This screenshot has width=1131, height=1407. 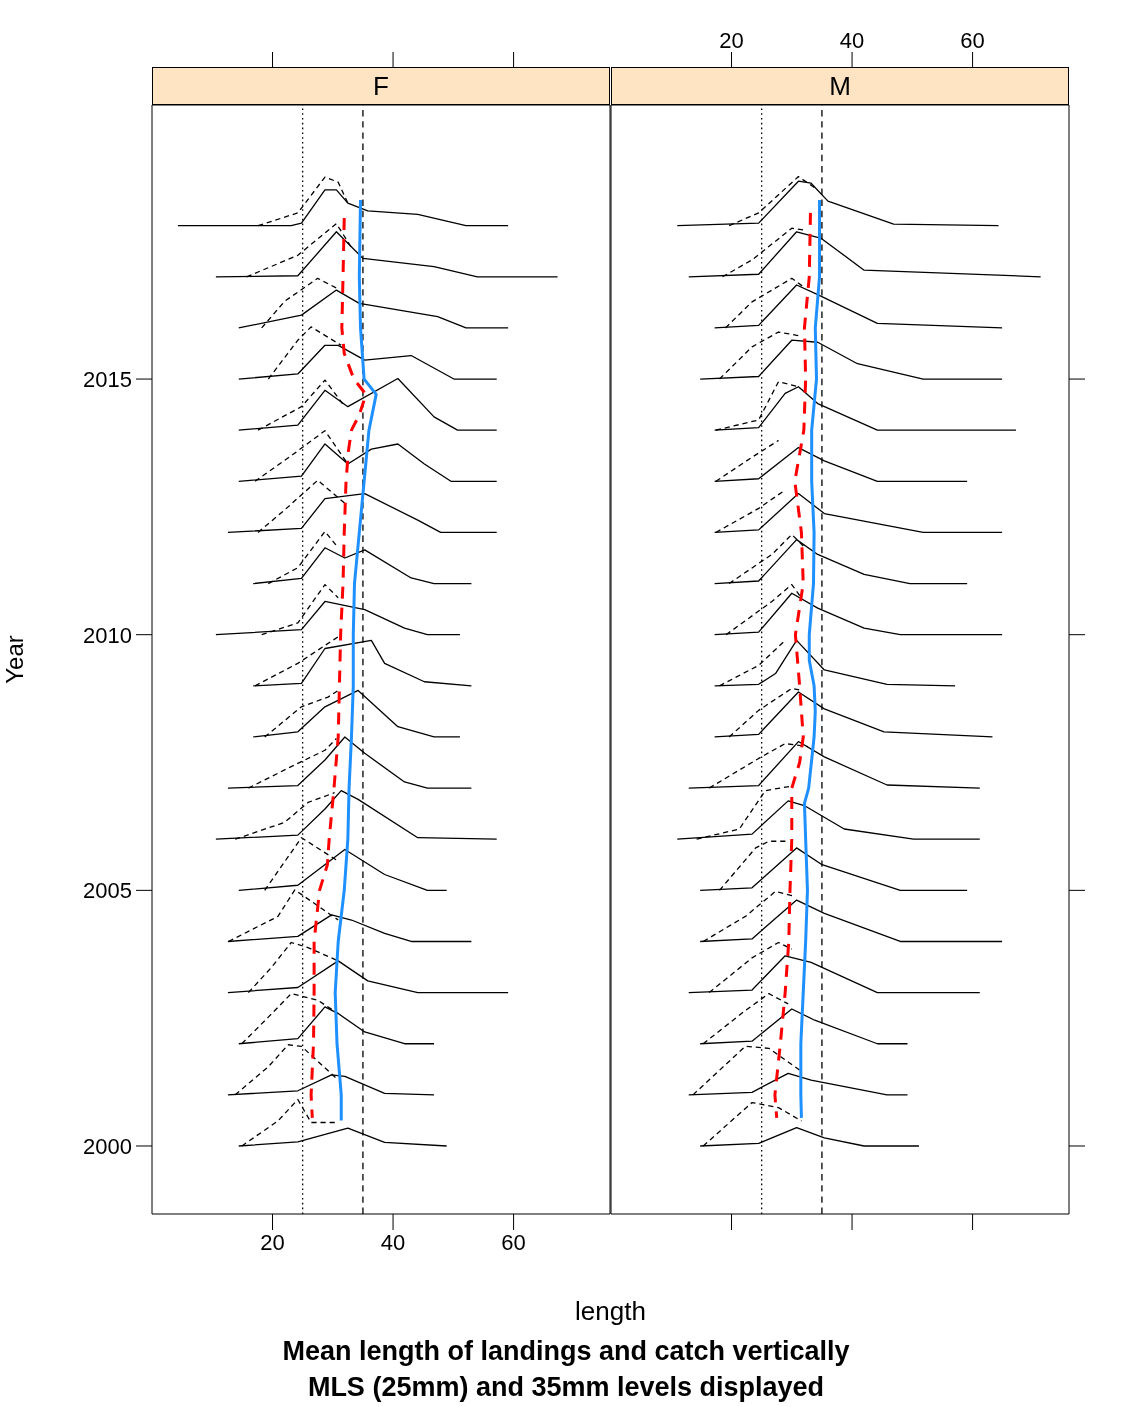 What do you see at coordinates (840, 86) in the screenshot?
I see `chart-title: M` at bounding box center [840, 86].